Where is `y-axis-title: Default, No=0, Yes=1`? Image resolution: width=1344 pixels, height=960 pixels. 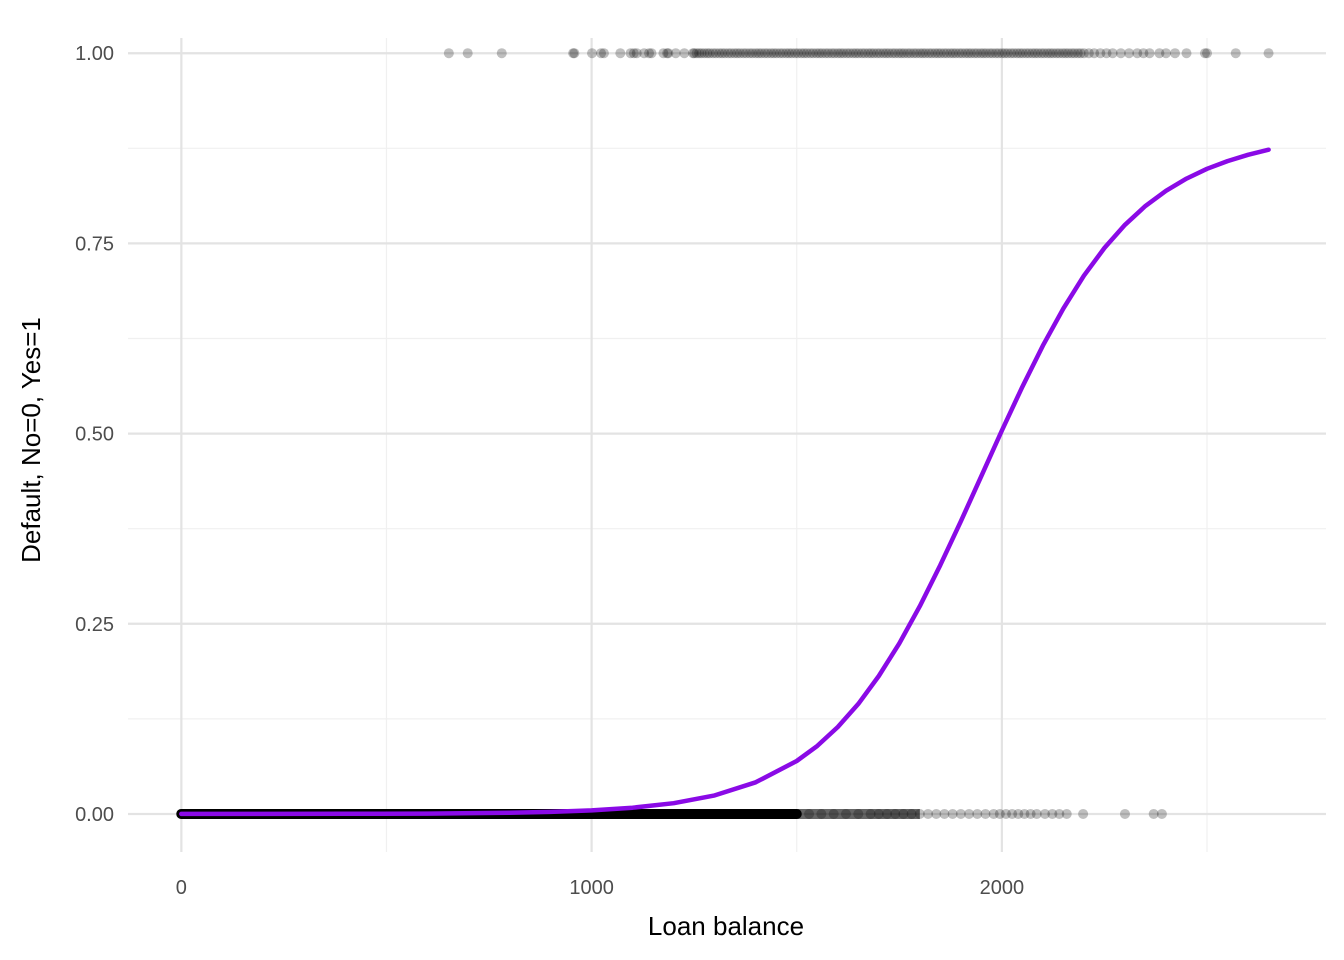
y-axis-title: Default, No=0, Yes=1 is located at coordinates (31, 440).